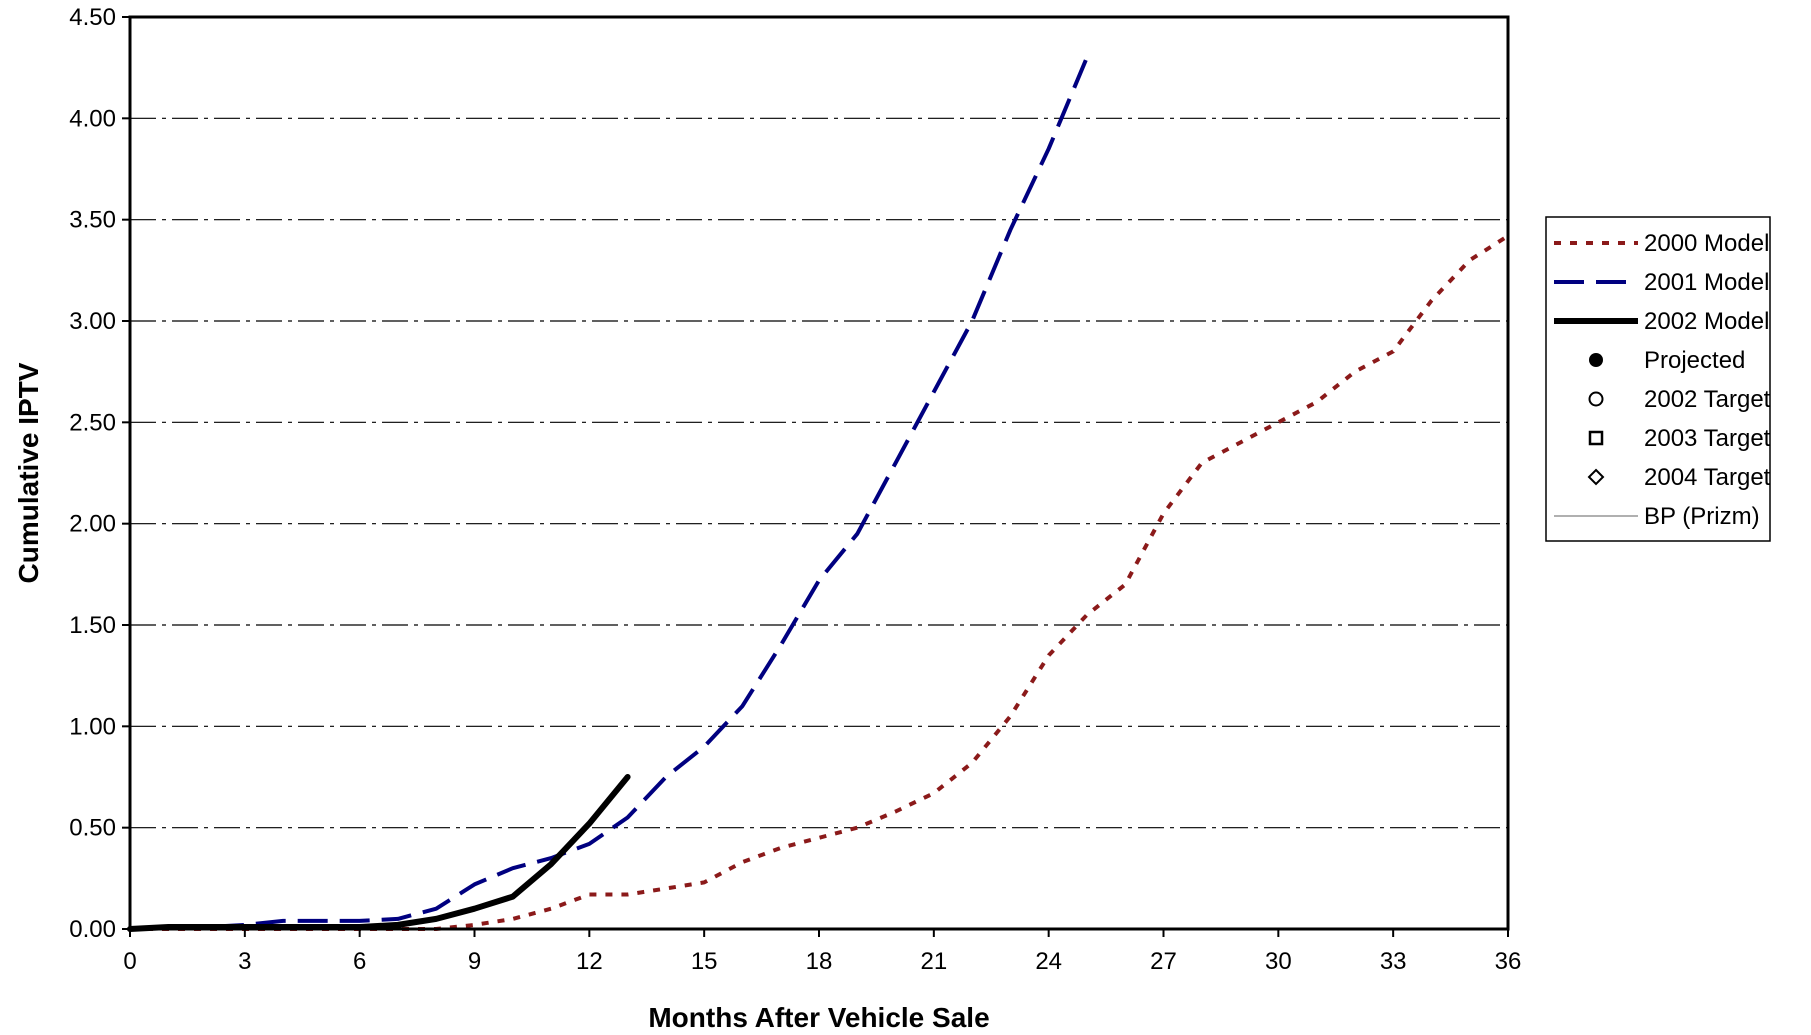  Describe the element at coordinates (92, 726) in the screenshot. I see `y-tick-label: 1.00` at that location.